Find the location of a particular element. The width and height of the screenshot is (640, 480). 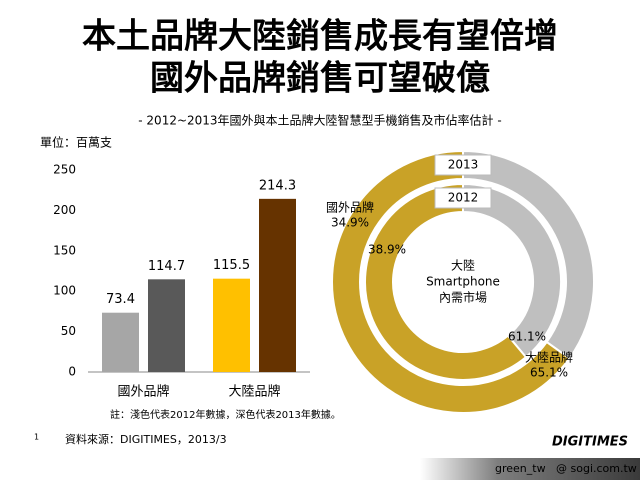

y-tick-label: 0 is located at coordinates (72, 372).